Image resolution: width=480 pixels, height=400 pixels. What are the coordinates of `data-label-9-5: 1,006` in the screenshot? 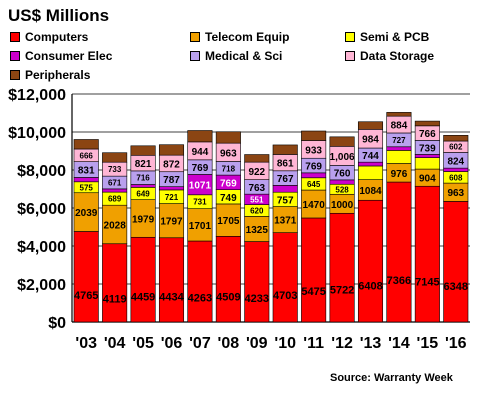 It's located at (342, 157).